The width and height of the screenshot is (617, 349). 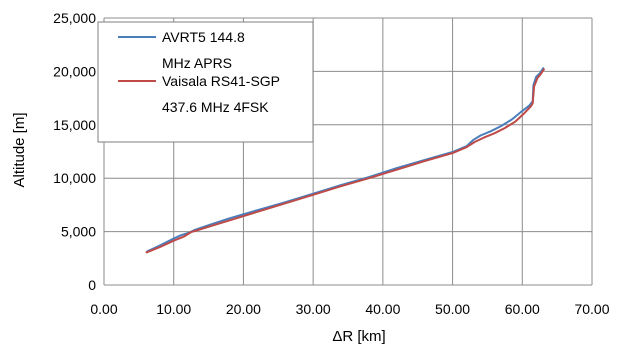 I want to click on x-tick-label: 20.00, so click(x=243, y=309).